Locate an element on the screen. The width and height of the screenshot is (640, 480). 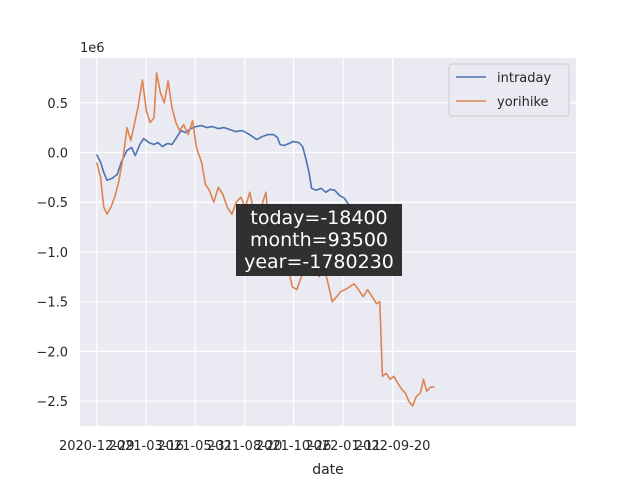
legend-label-intraday: intraday is located at coordinates (524, 78).